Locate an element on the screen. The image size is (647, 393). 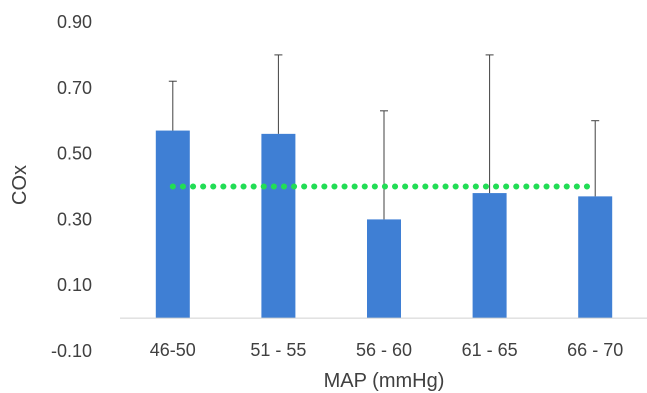
y-tick-label: 0.50 is located at coordinates (74, 154).